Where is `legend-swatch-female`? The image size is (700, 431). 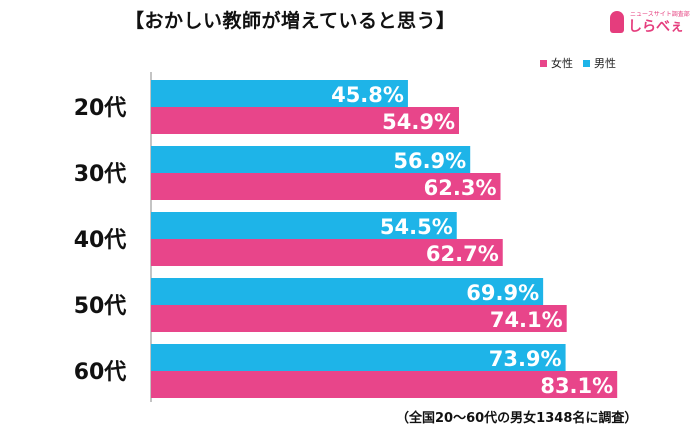 legend-swatch-female is located at coordinates (543, 63).